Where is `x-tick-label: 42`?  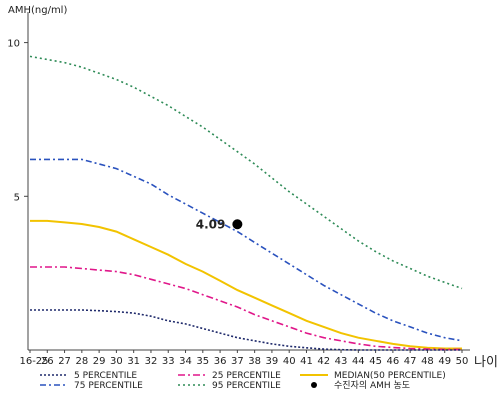 x-tick-label: 42 is located at coordinates (323, 361).